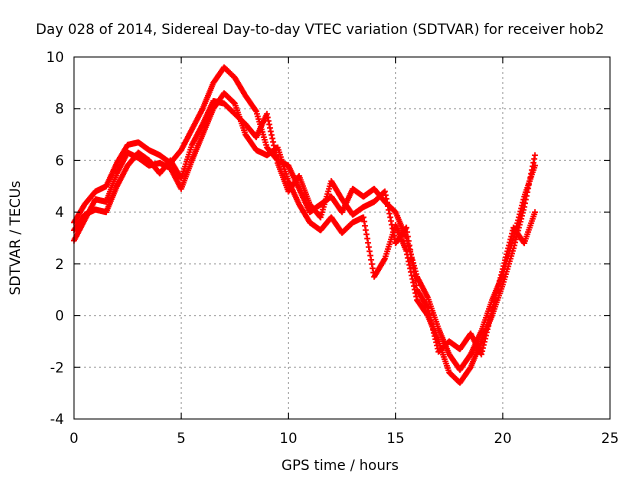  I want to click on x-tick-label: 0, so click(74, 439).